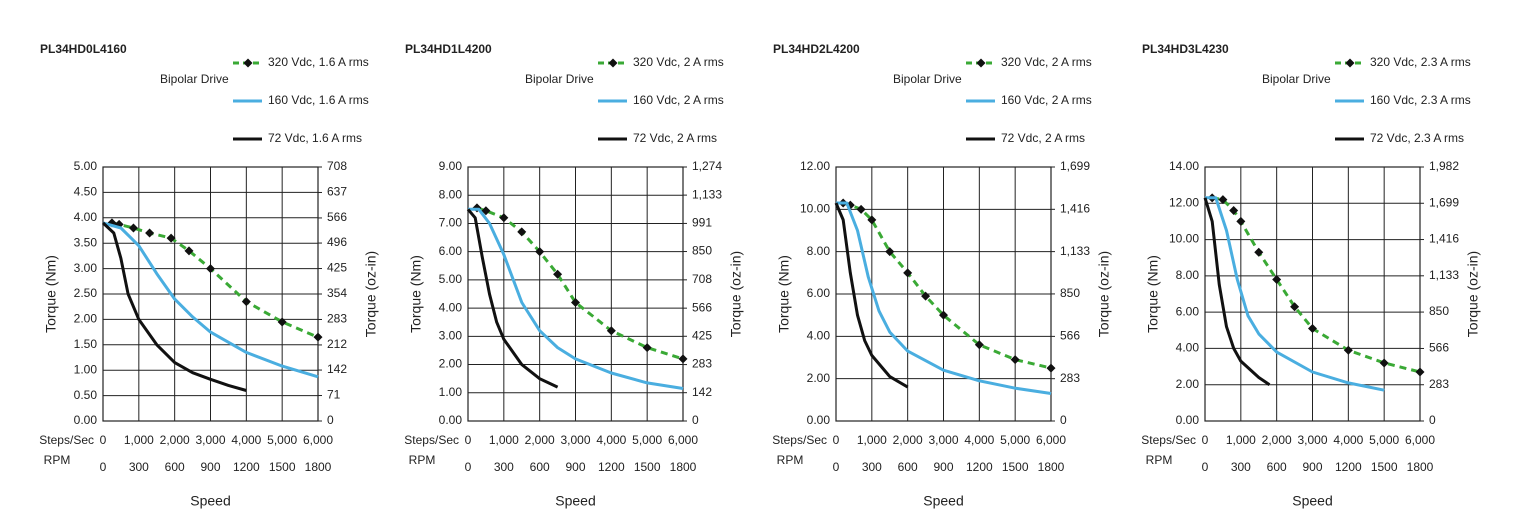 The width and height of the screenshot is (1517, 522). I want to click on y-tick-label: 3.00, so click(86, 268).